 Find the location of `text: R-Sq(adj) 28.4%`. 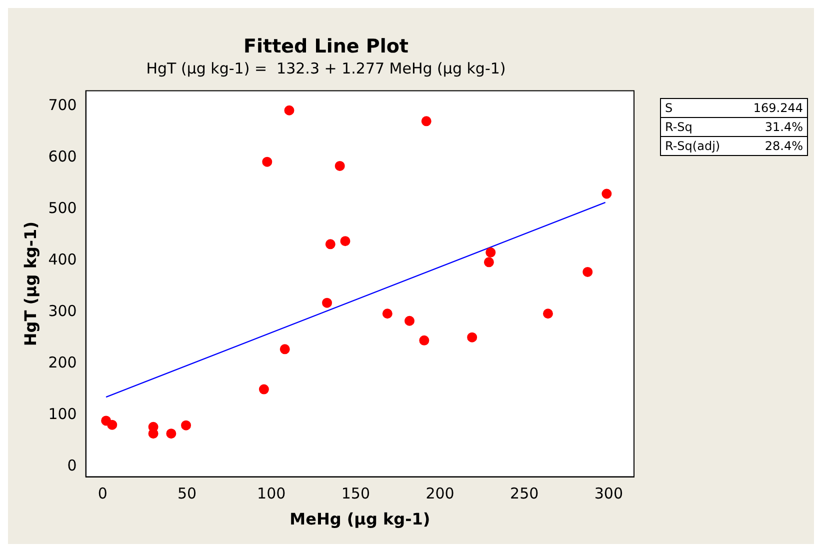

text: R-Sq(adj) 28.4% is located at coordinates (734, 146).